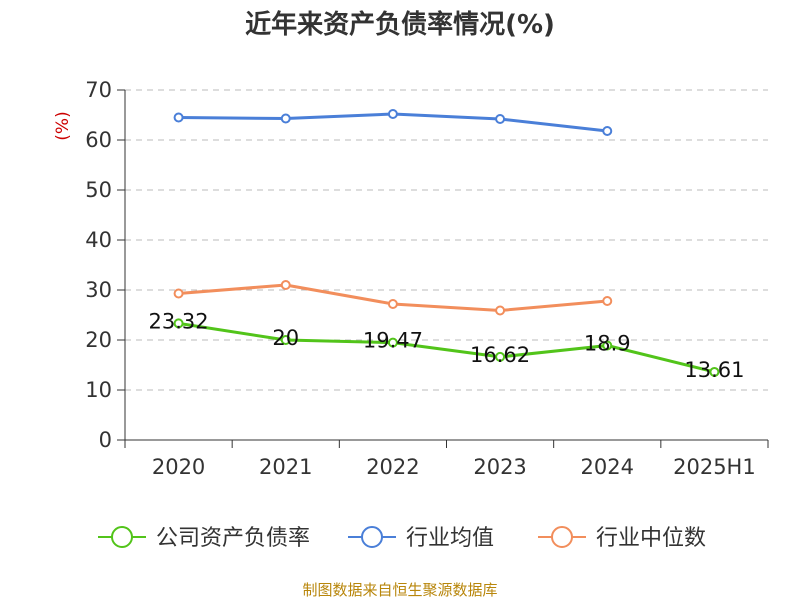 This screenshot has width=800, height=600. Describe the element at coordinates (392, 467) in the screenshot. I see `x-tick-label: 2022` at that location.